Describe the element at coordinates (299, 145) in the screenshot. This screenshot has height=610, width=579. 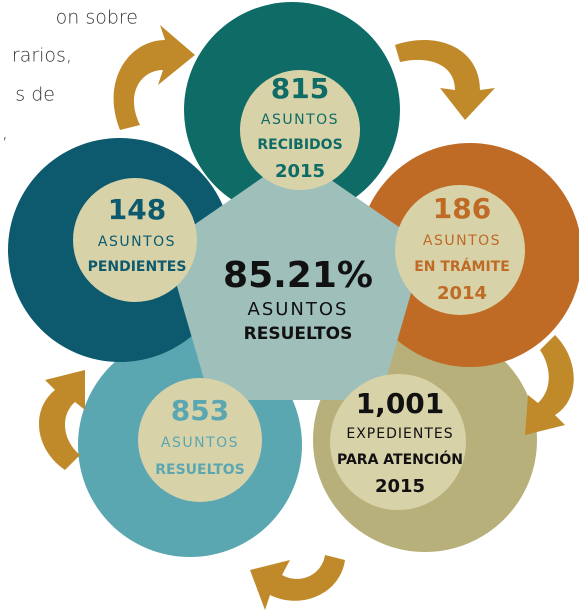
I see `node-line: RECIBIDOS` at that location.